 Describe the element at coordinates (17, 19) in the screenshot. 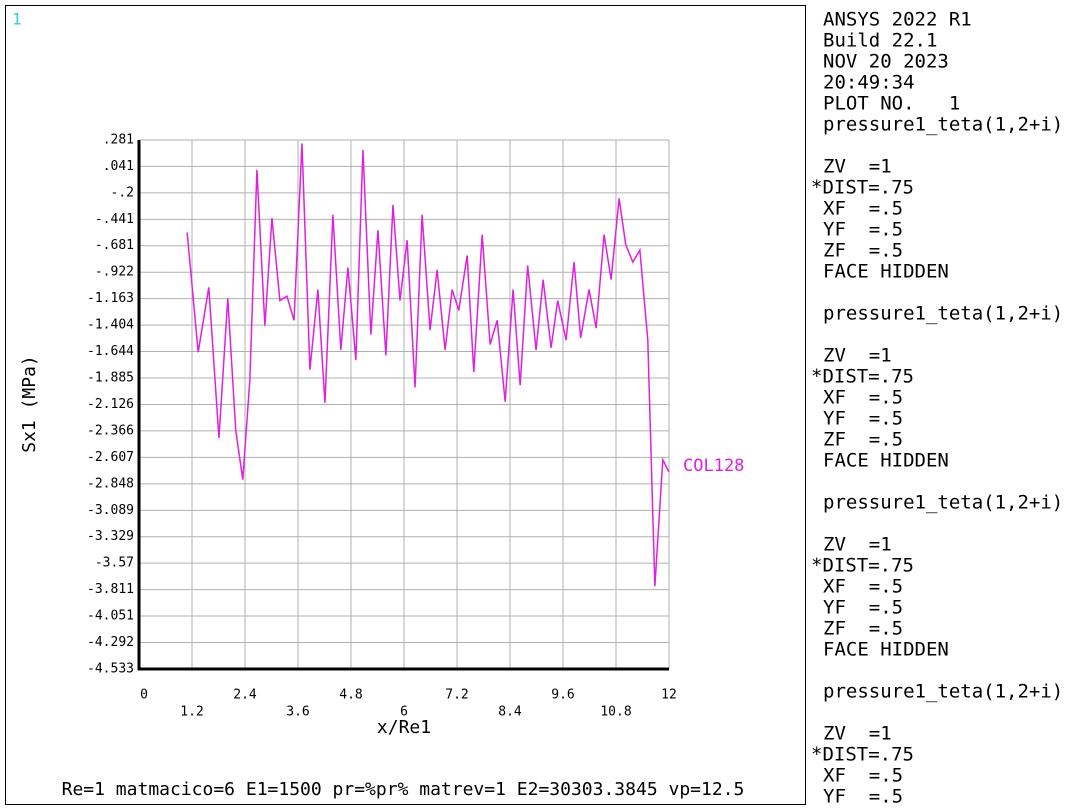

I see `window-number: 1` at that location.